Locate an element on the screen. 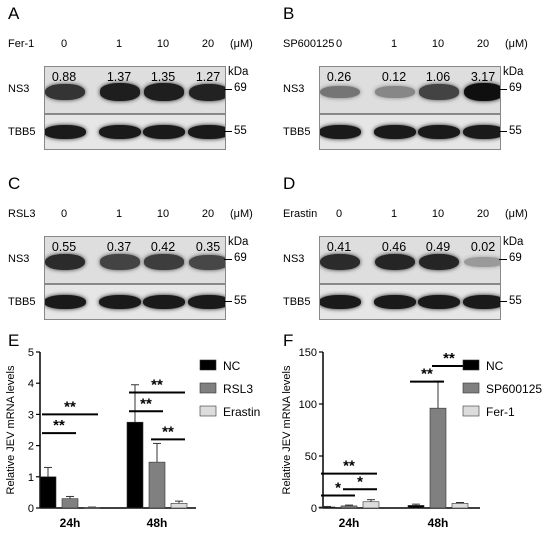 The height and width of the screenshot is (533, 550). significance-label: * is located at coordinates (360, 481).